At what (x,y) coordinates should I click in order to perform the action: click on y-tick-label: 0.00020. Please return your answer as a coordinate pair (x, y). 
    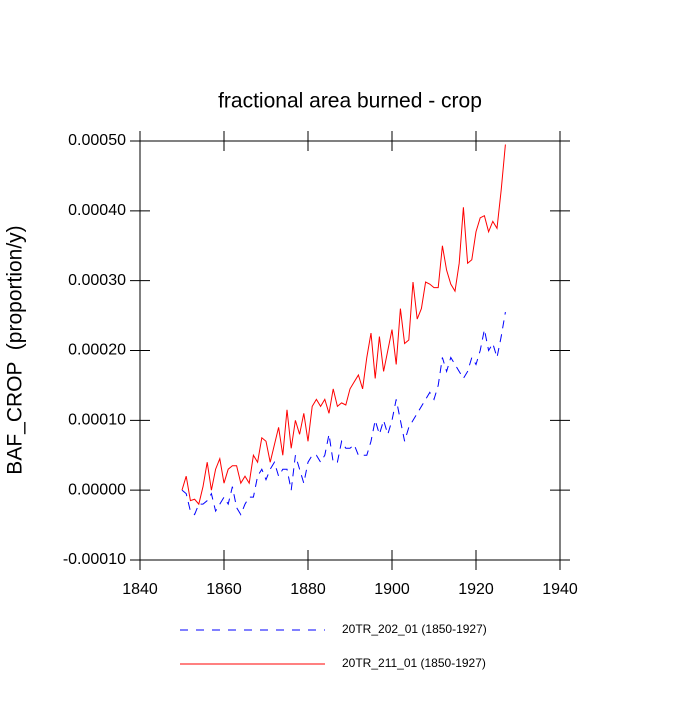
    Looking at the image, I should click on (97, 350).